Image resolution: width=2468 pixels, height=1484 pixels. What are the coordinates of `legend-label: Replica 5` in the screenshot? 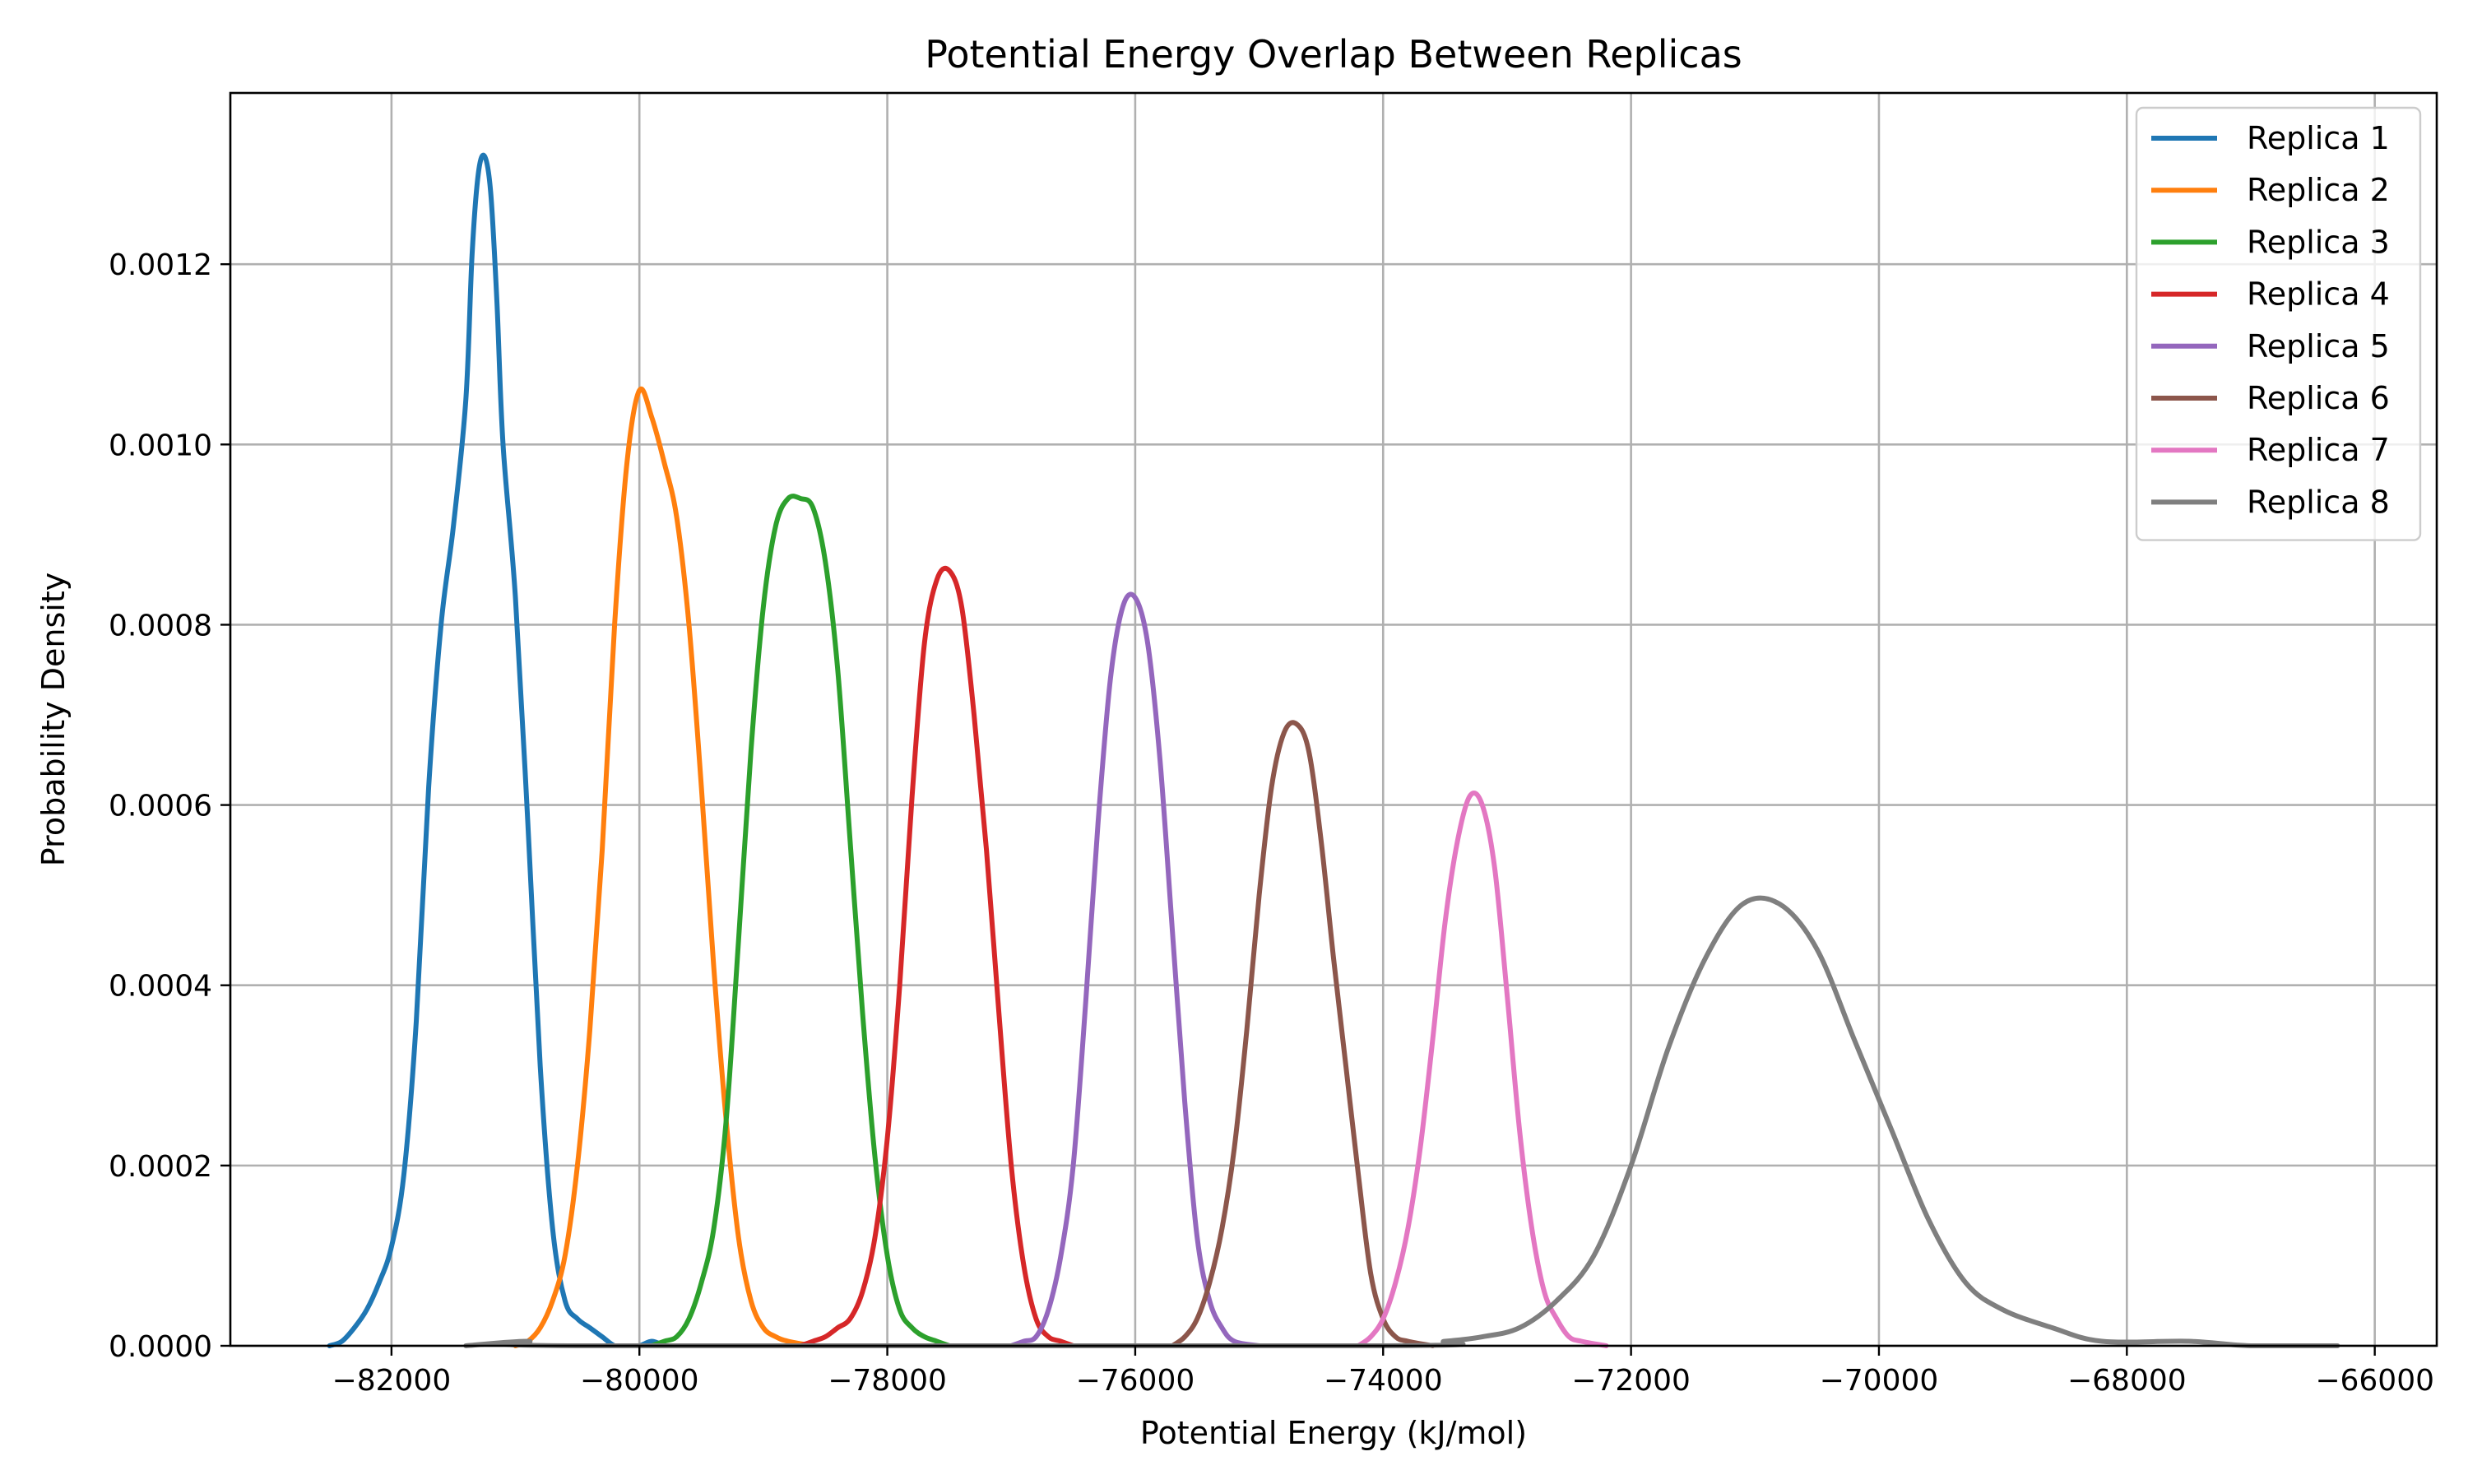 It's located at (2318, 346).